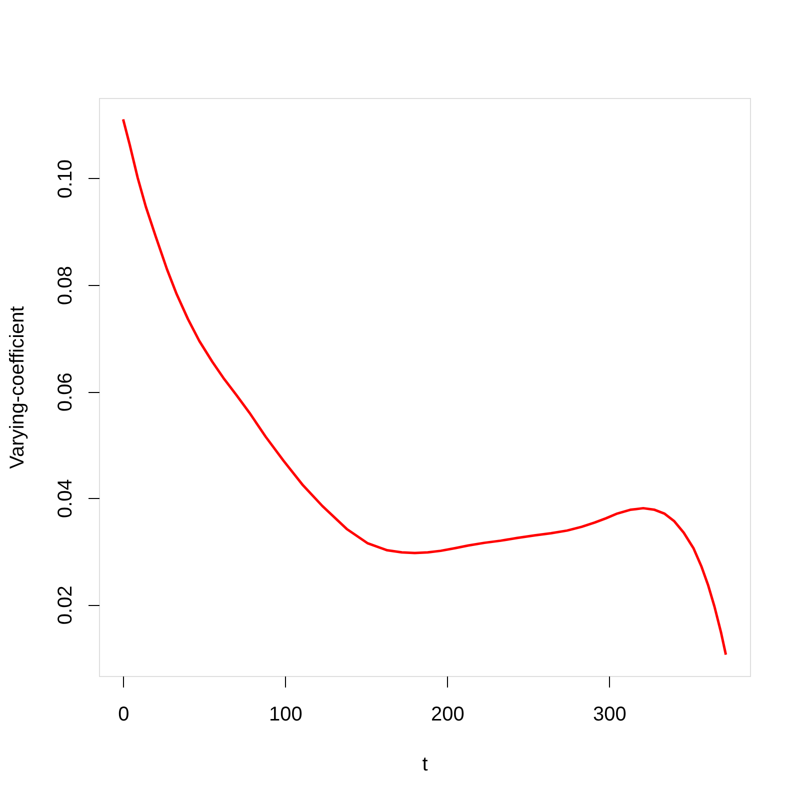 The width and height of the screenshot is (800, 799). What do you see at coordinates (65, 285) in the screenshot?
I see `y-tick-label: 0.08` at bounding box center [65, 285].